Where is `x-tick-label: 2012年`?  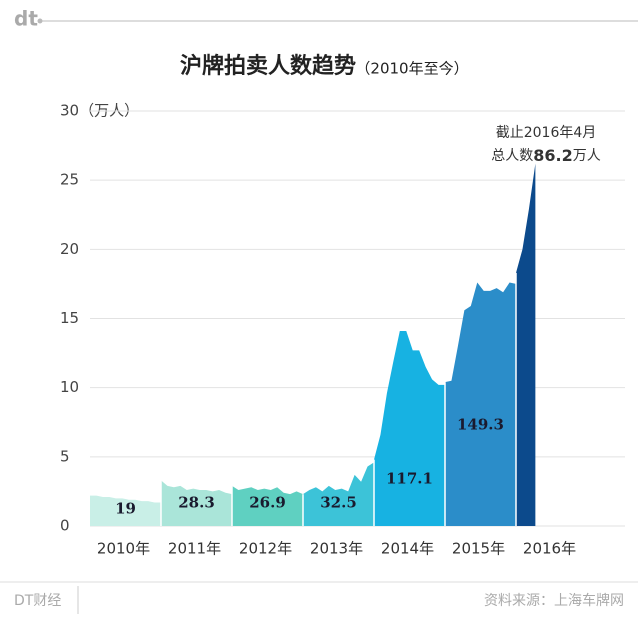 x-tick-label: 2012年 is located at coordinates (265, 549).